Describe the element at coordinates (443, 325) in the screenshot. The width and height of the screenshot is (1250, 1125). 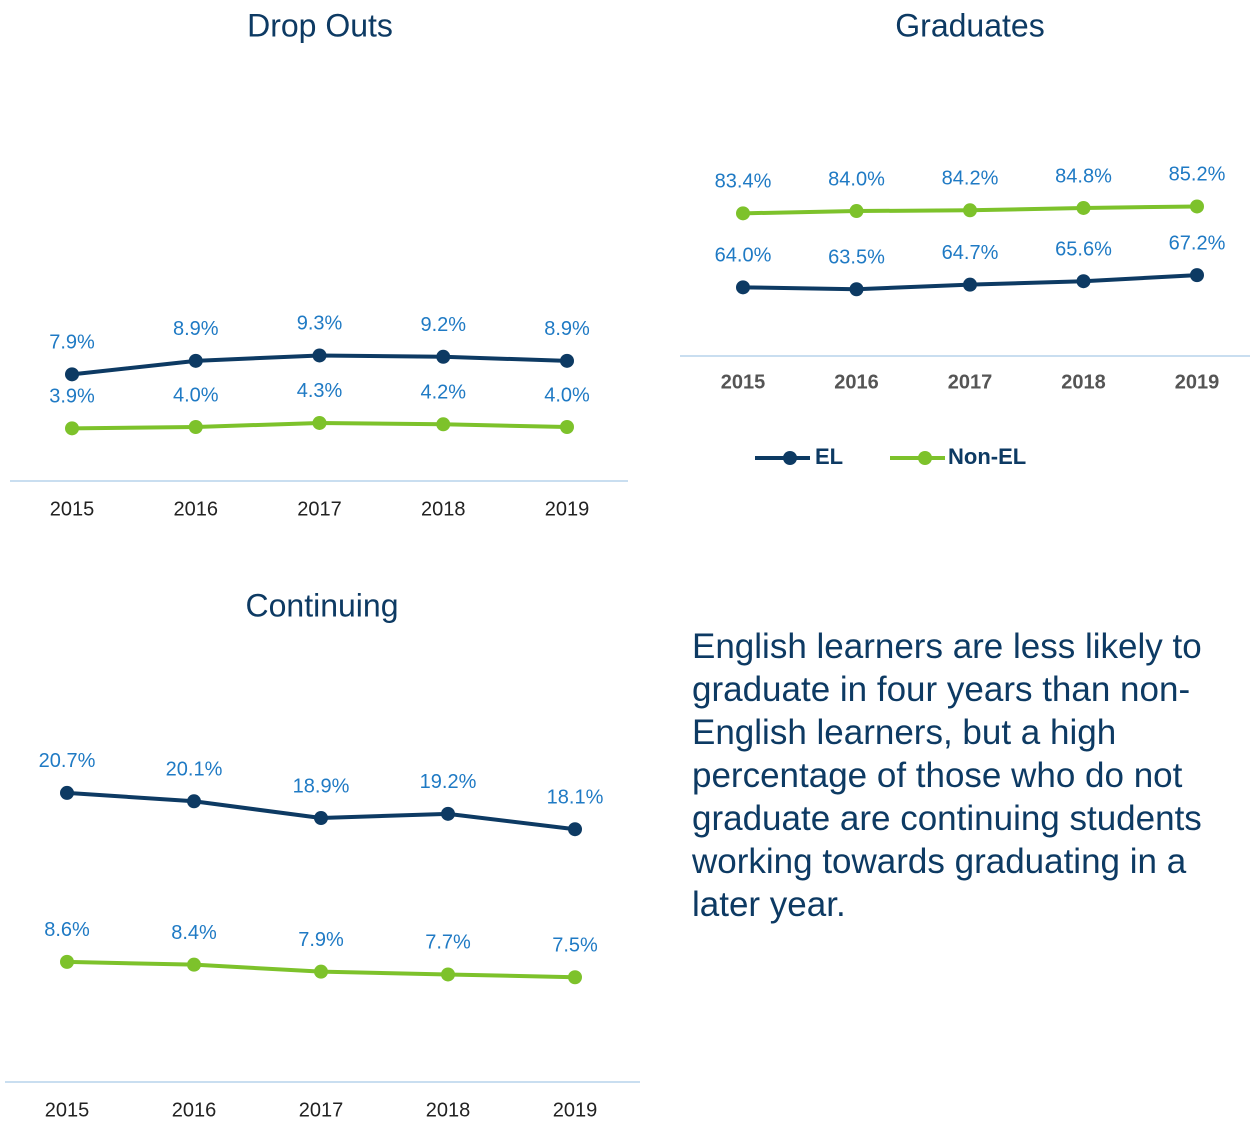
I see `data-label: 9.2%` at that location.